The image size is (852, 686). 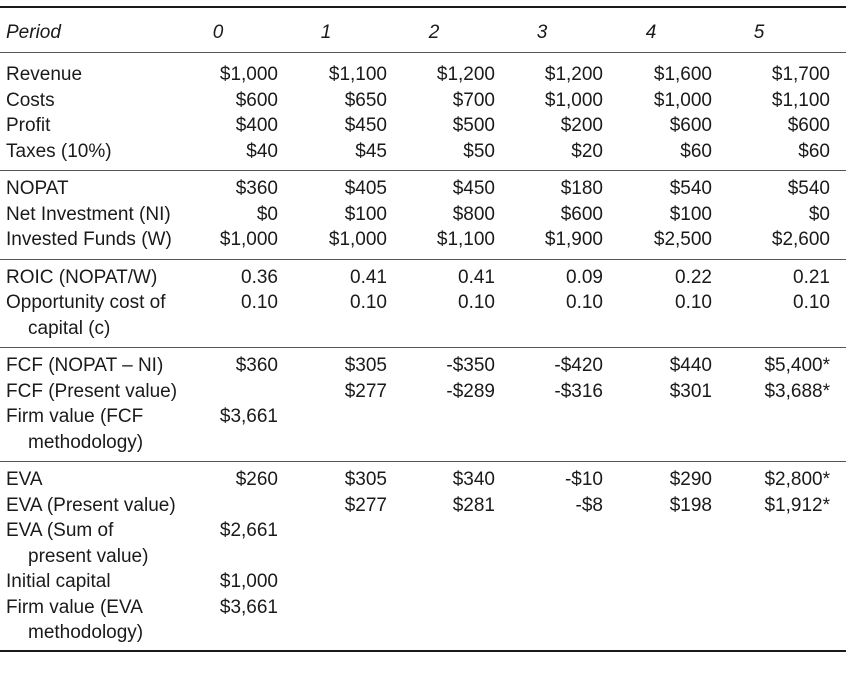 I want to click on value-cell: $260, so click(x=256, y=479).